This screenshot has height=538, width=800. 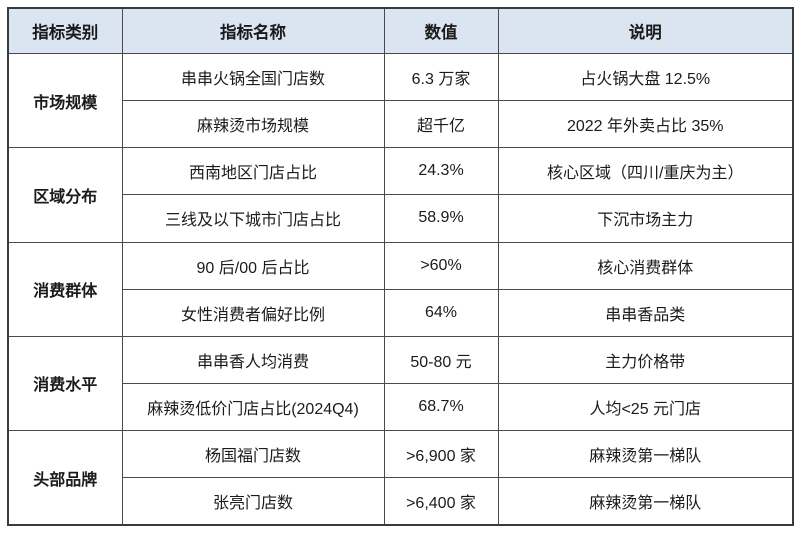 I want to click on indicator-name-cell: 西南地区门店占比, so click(x=253, y=171).